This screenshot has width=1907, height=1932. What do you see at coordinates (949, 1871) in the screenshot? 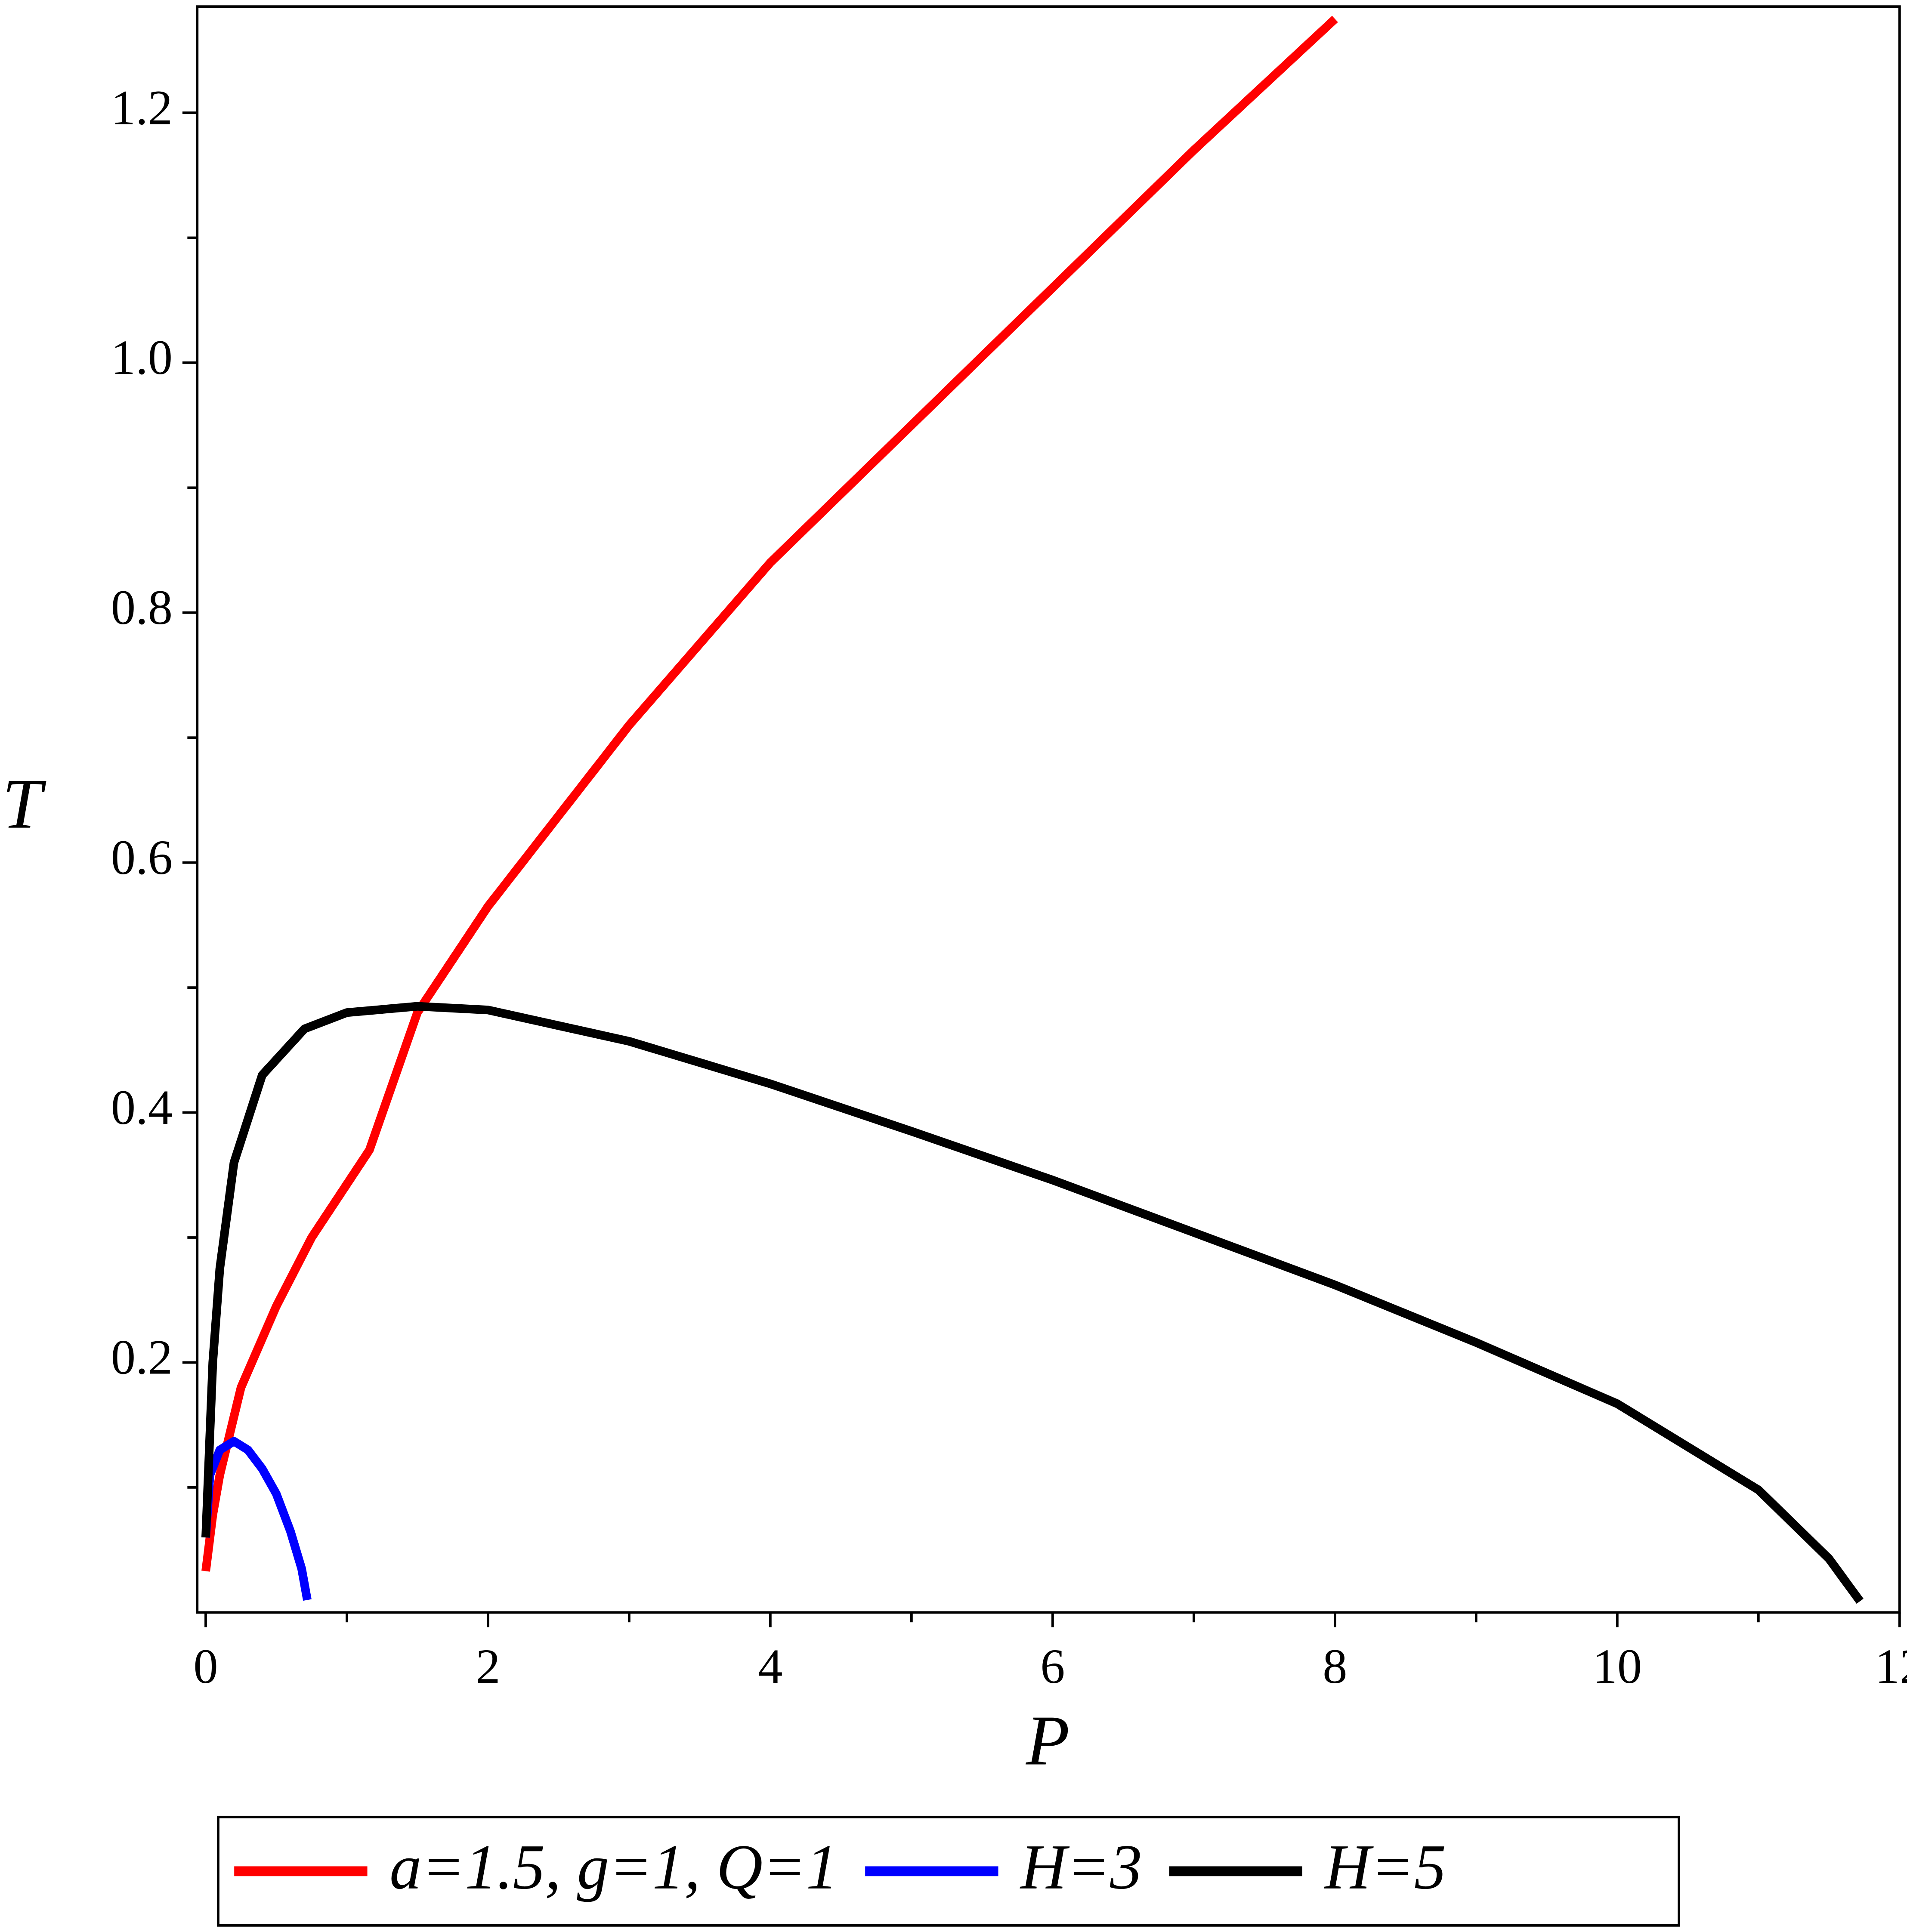
I see `legend-box` at bounding box center [949, 1871].